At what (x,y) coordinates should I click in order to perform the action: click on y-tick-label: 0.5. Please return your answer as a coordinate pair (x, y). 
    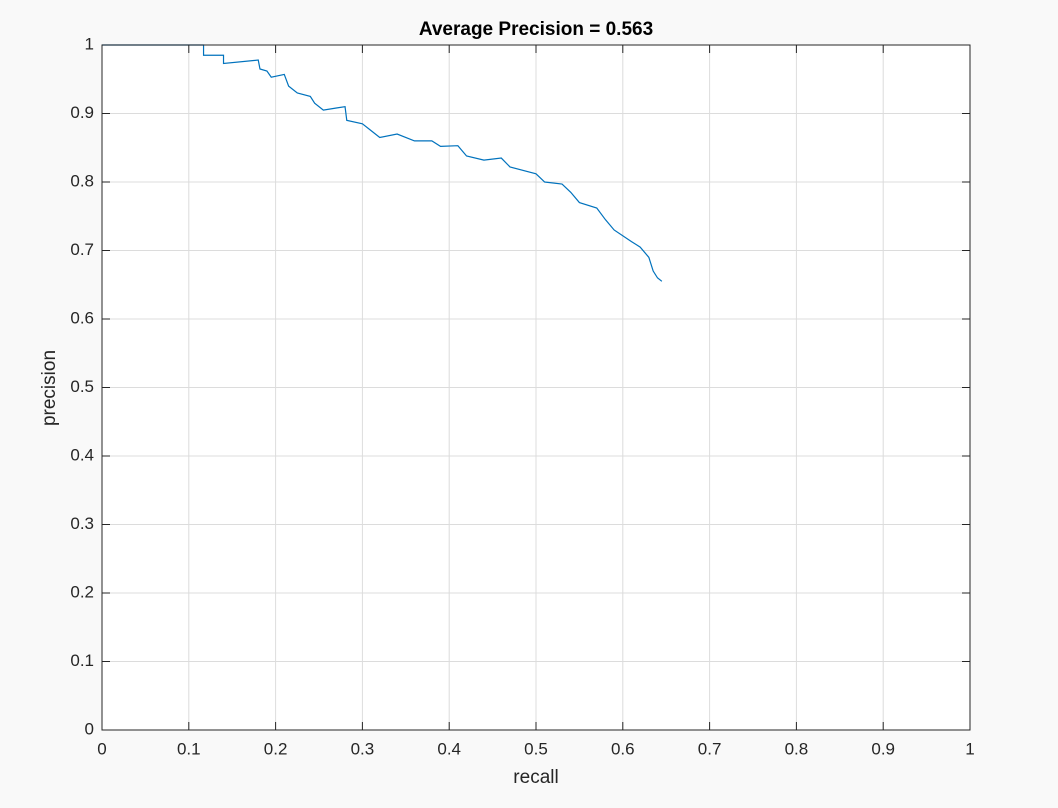
    Looking at the image, I should click on (82, 386).